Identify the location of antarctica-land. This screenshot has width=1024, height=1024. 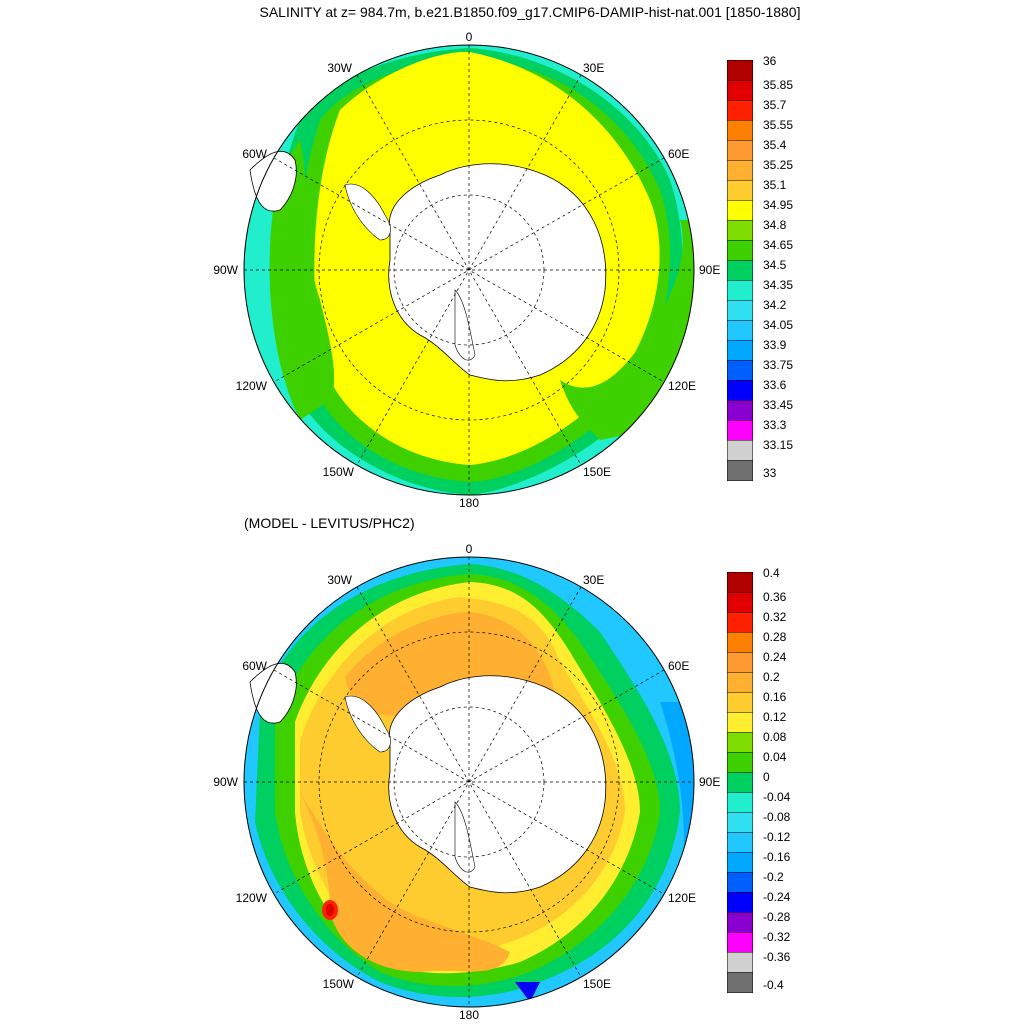
(497, 272).